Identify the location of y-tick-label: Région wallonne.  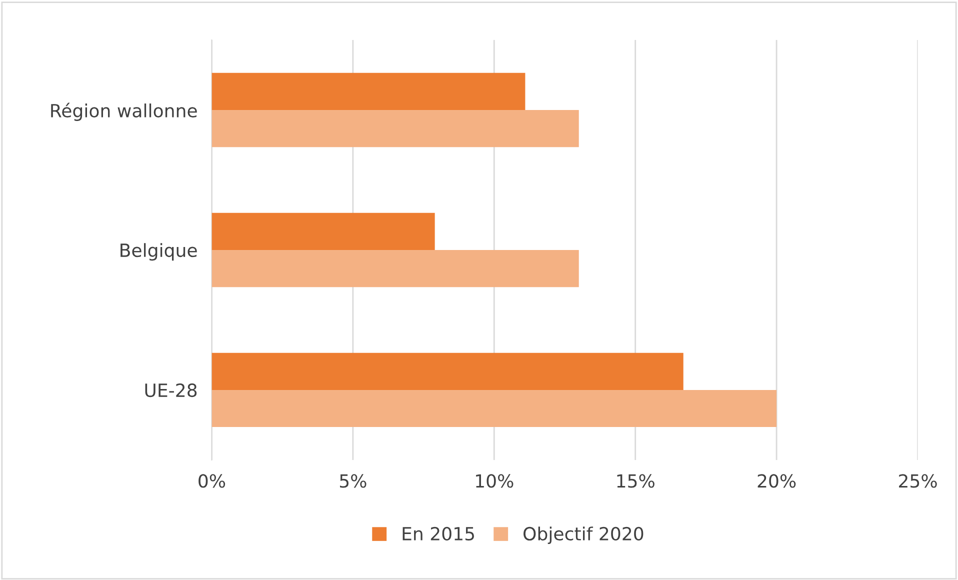
(124, 111).